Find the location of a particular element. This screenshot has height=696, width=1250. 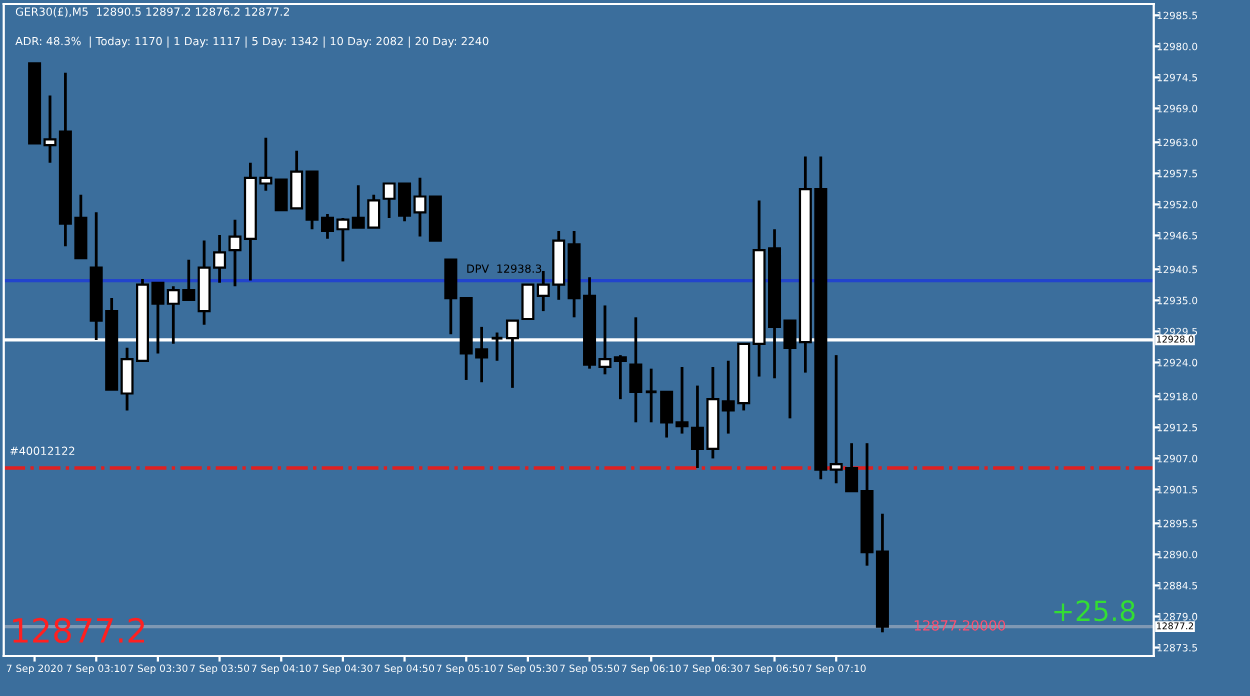

annotation: 12877.2 is located at coordinates (78, 630).